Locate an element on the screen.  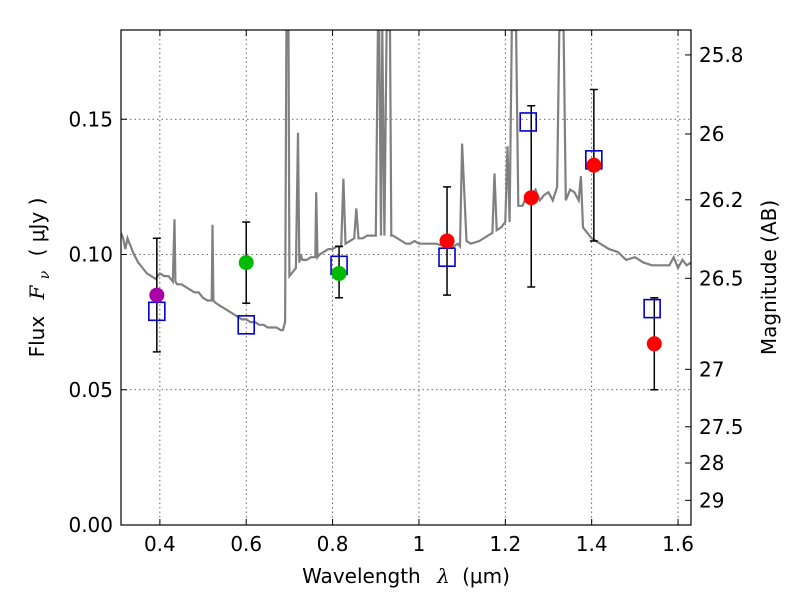
x-tick-label: 0.8 is located at coordinates (333, 544).